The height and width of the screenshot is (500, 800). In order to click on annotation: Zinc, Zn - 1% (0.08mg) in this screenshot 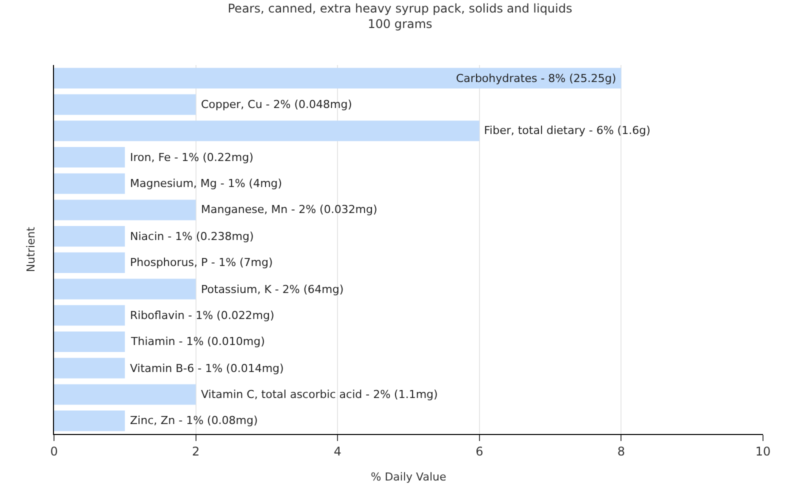, I will do `click(194, 420)`.